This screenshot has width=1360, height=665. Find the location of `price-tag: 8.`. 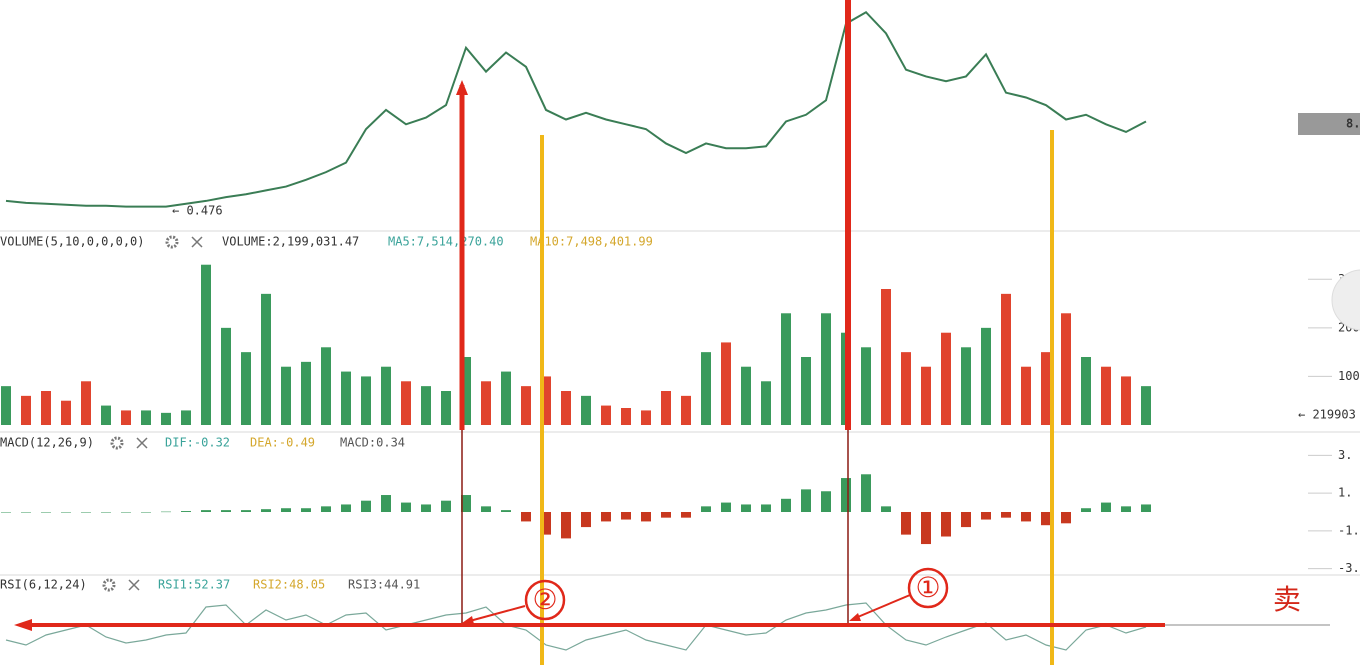

price-tag: 8. is located at coordinates (1353, 124).